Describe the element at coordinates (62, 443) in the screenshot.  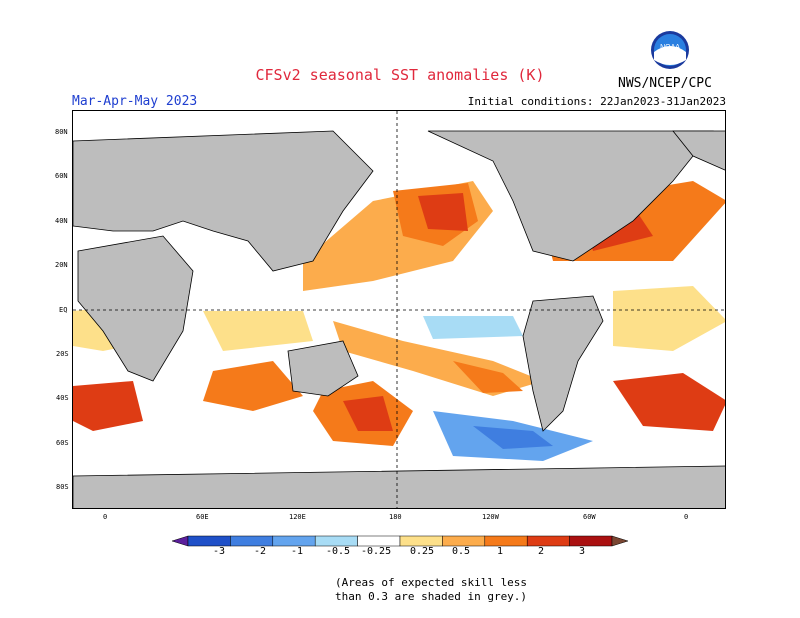
I see `lat-label: 60S` at that location.